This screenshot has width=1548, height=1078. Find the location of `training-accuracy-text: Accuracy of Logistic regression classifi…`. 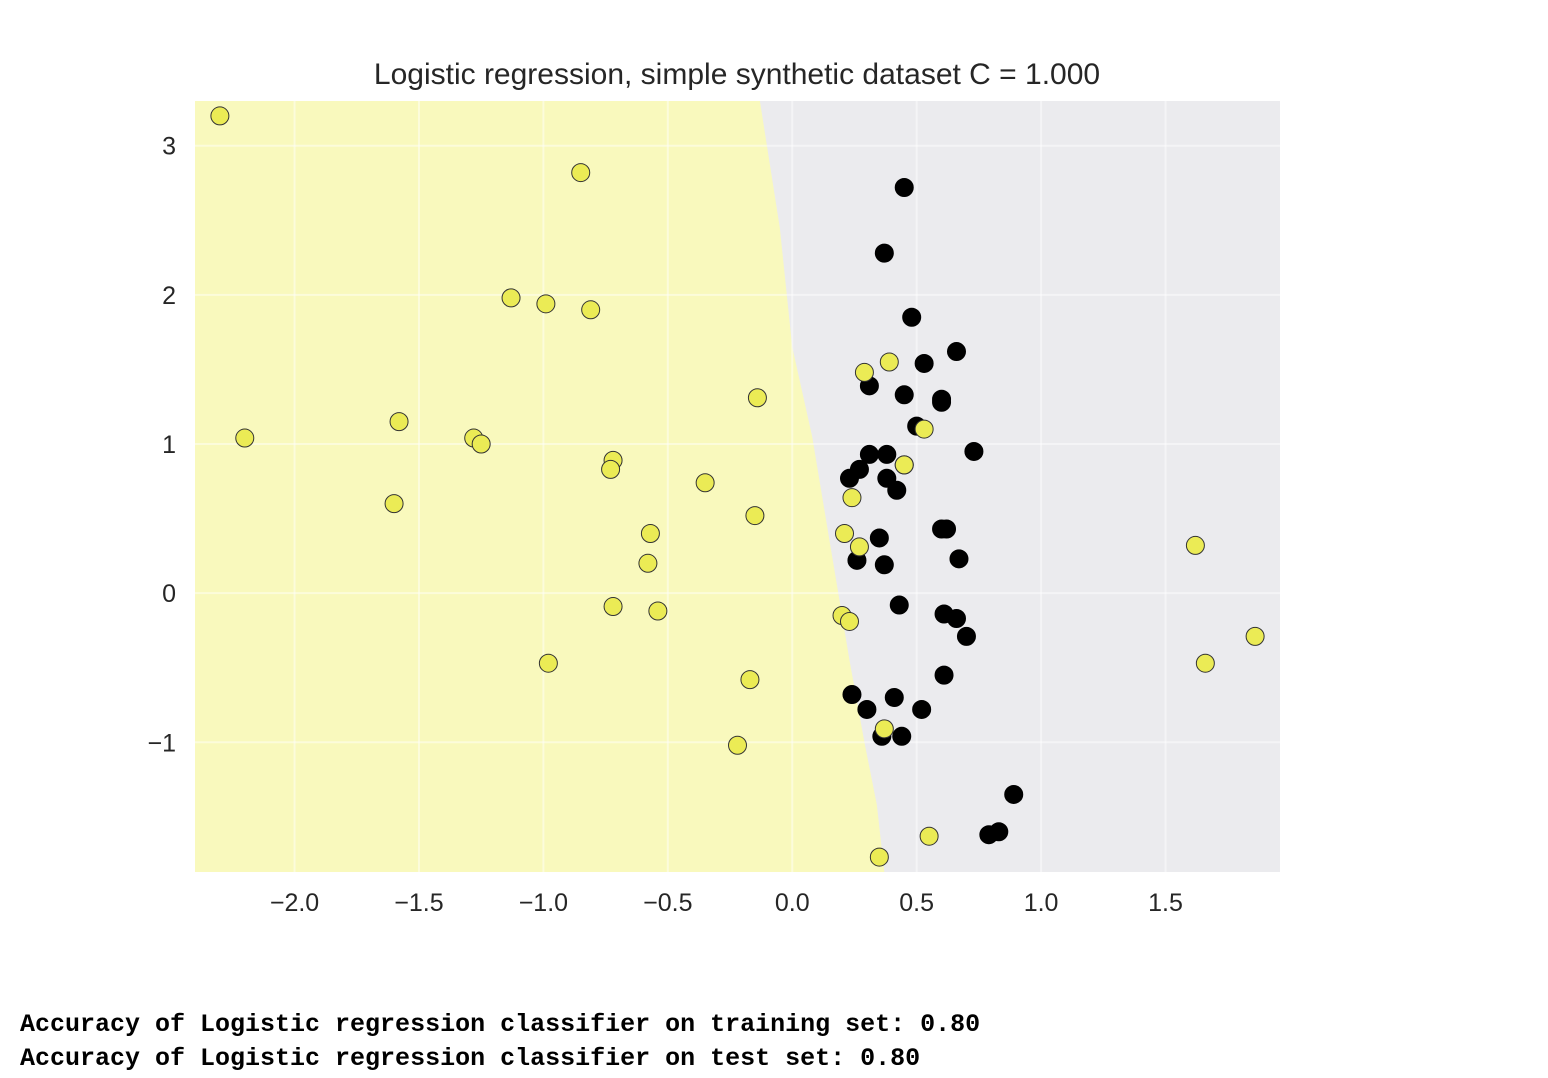

training-accuracy-text: Accuracy of Logistic regression classifi… is located at coordinates (500, 1024).